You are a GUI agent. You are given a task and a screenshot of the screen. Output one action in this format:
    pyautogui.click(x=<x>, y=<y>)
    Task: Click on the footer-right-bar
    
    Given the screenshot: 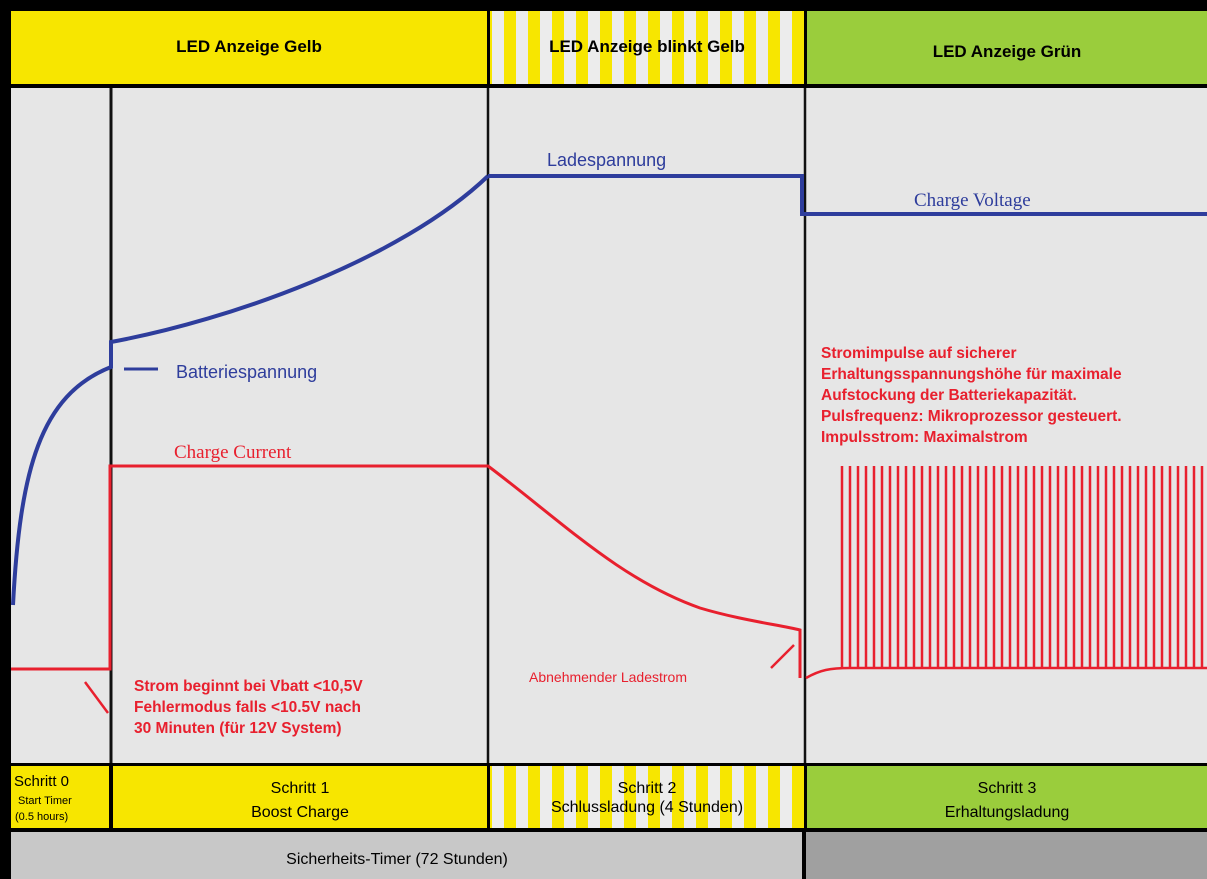 What is the action you would take?
    pyautogui.click(x=1006, y=855)
    